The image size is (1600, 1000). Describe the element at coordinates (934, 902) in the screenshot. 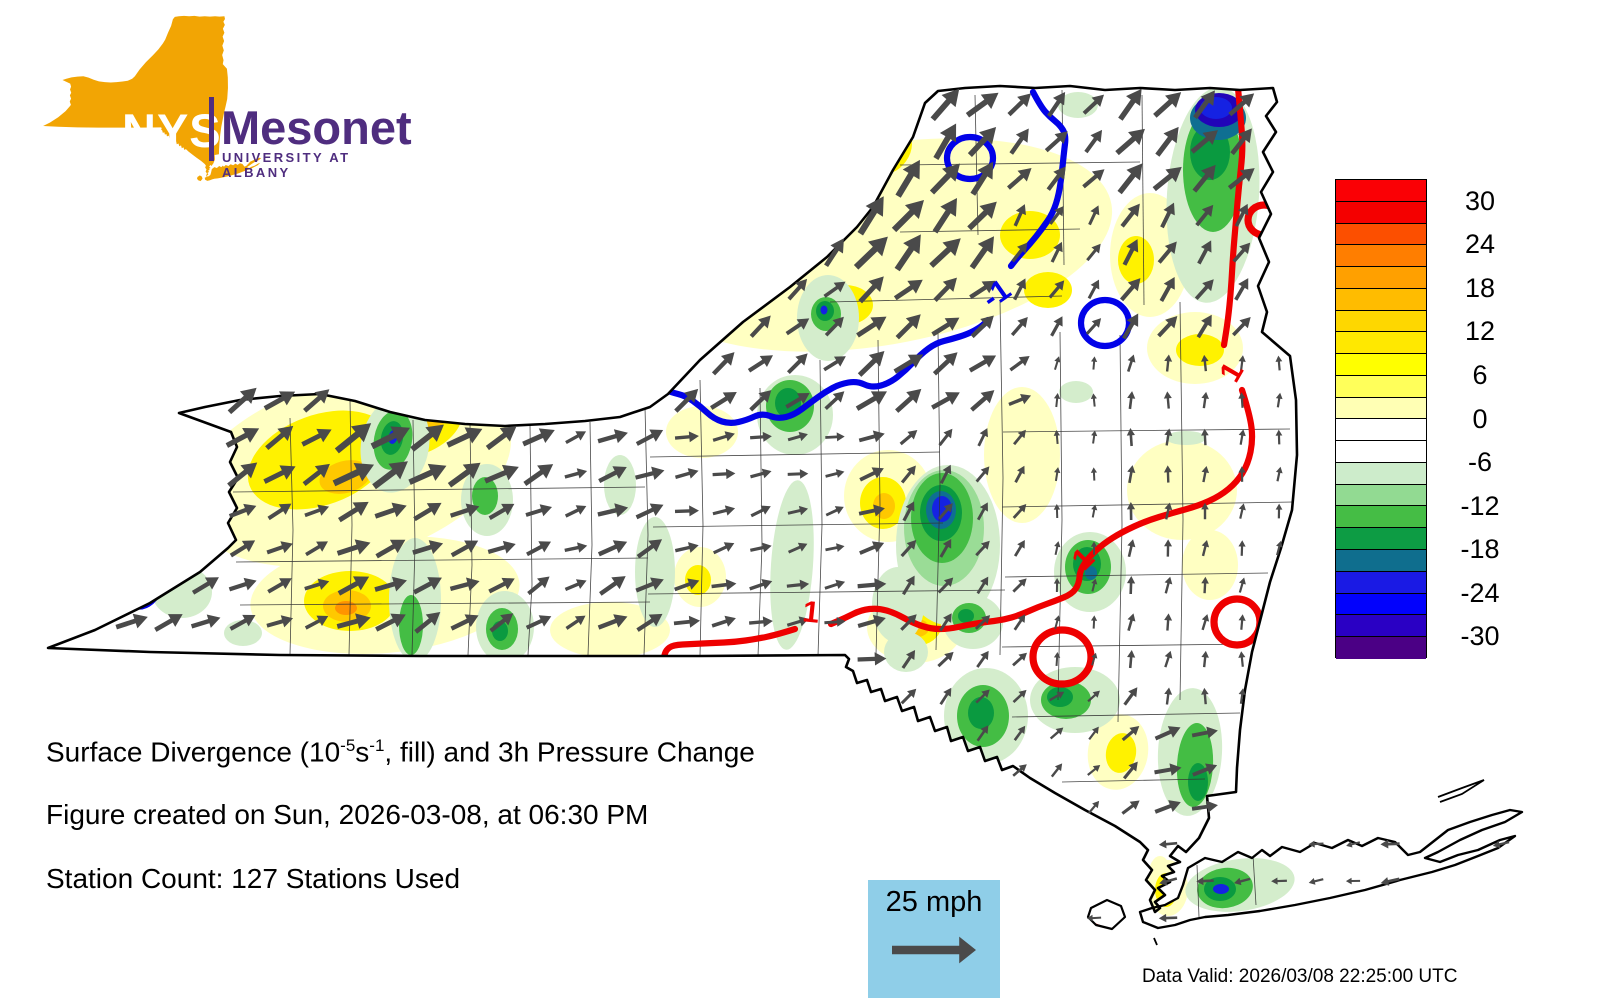

I see `wind-scale-label: 25 mph` at that location.